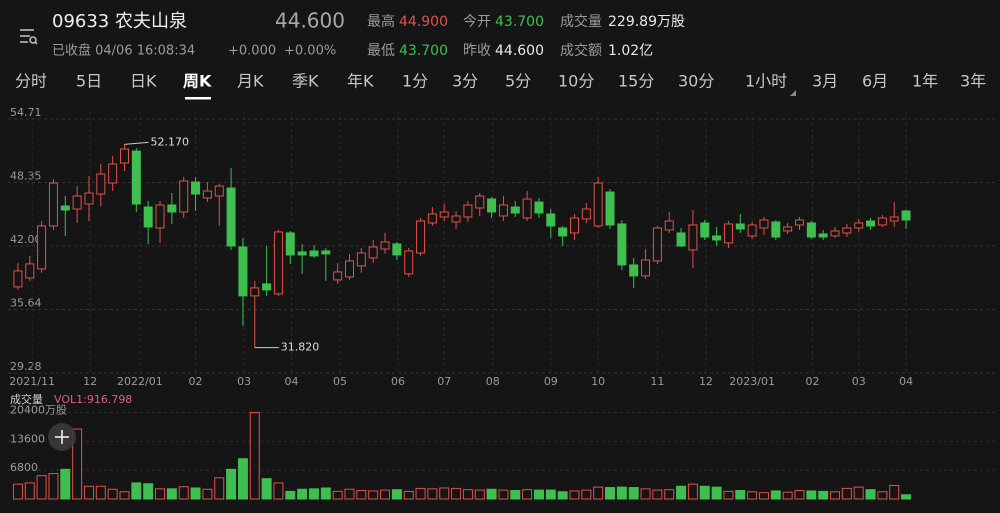  Describe the element at coordinates (136, 143) in the screenshot. I see `max-pointer` at that location.